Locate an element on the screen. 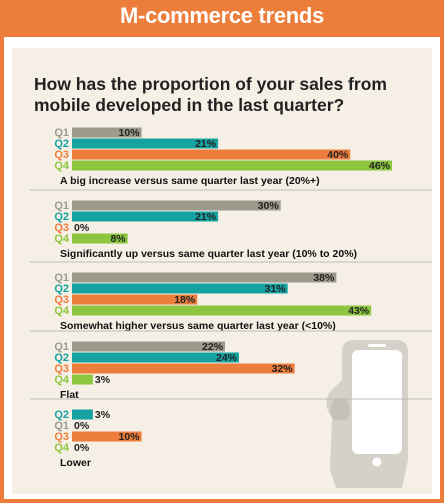 The height and width of the screenshot is (503, 444). phone-screen is located at coordinates (377, 402).